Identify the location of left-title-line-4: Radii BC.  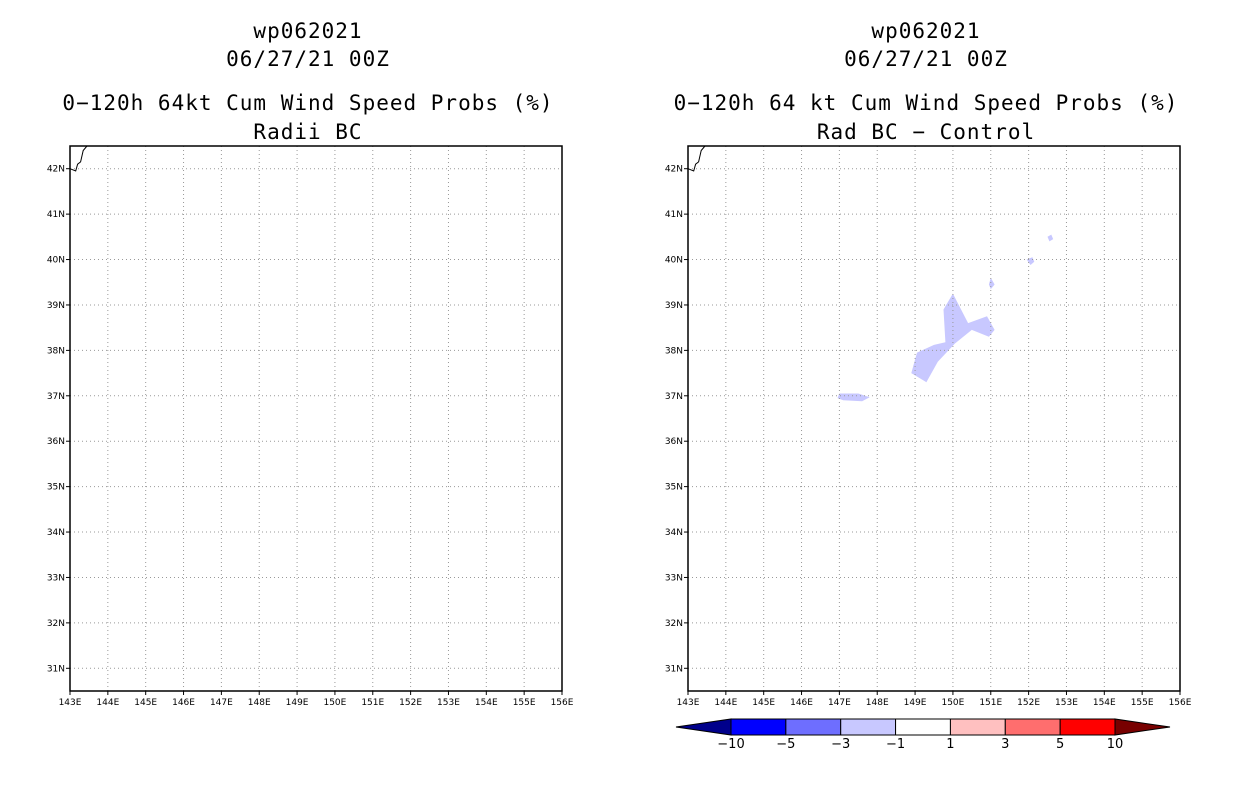
(308, 132).